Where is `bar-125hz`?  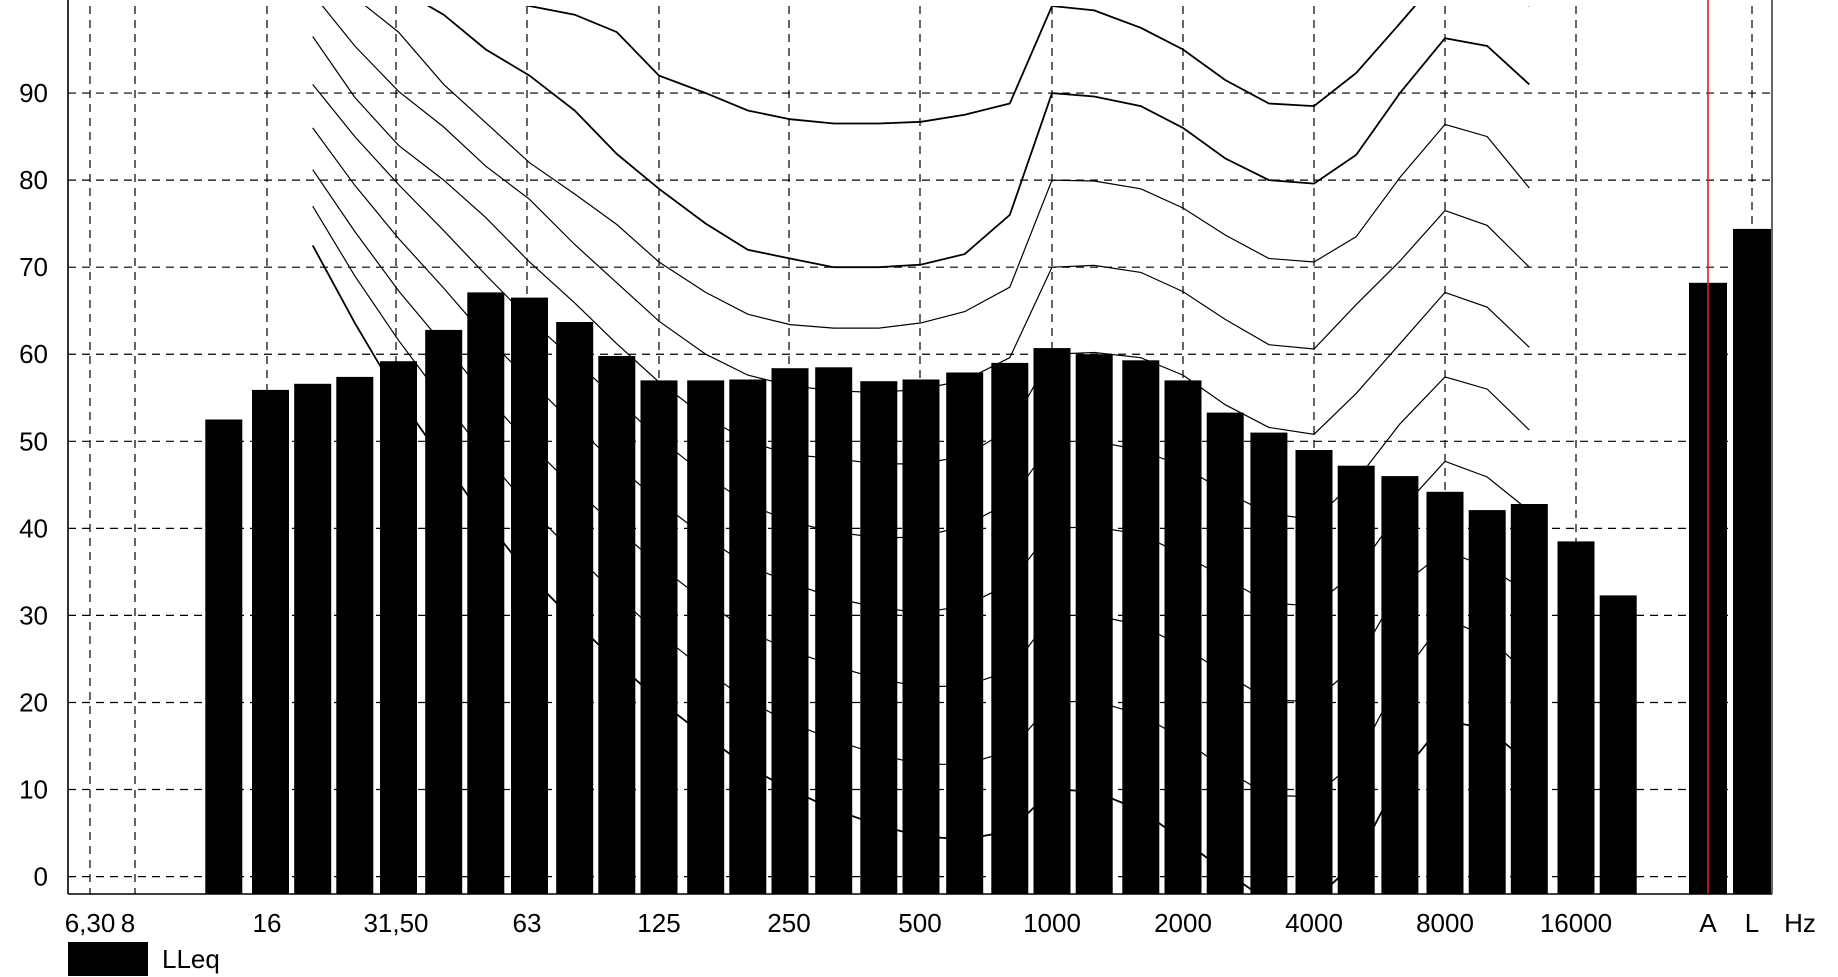 bar-125hz is located at coordinates (659, 637).